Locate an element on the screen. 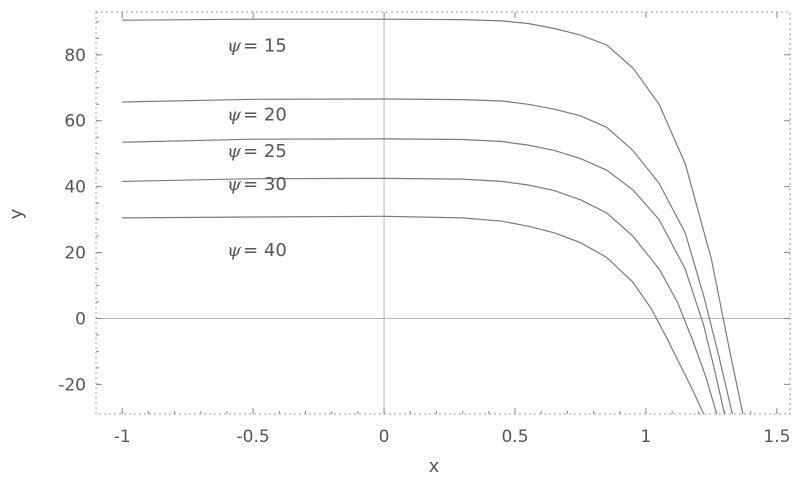 Image resolution: width=800 pixels, height=480 pixels. curve-label-3: ψ = 30 is located at coordinates (257, 184).